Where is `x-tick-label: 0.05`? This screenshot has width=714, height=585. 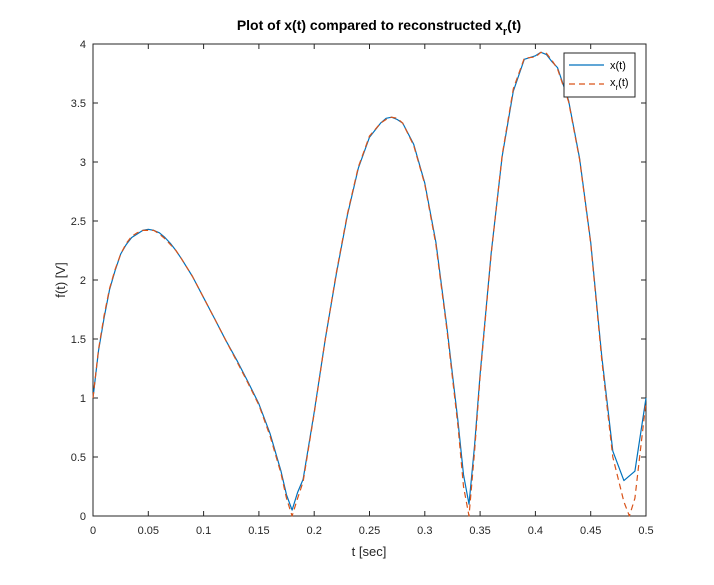 x-tick-label: 0.05 is located at coordinates (148, 531).